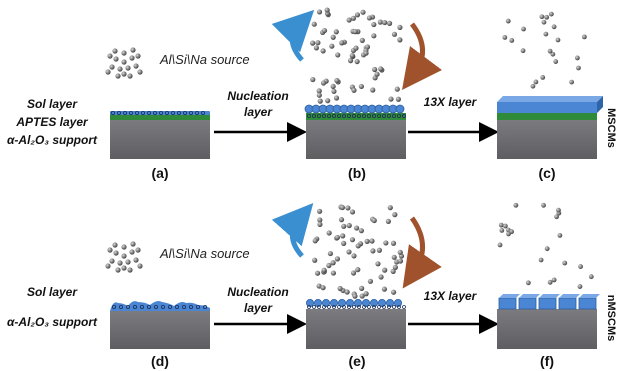 This screenshot has height=371, width=622. Describe the element at coordinates (358, 251) in the screenshot. I see `particle-cloud-e` at that location.